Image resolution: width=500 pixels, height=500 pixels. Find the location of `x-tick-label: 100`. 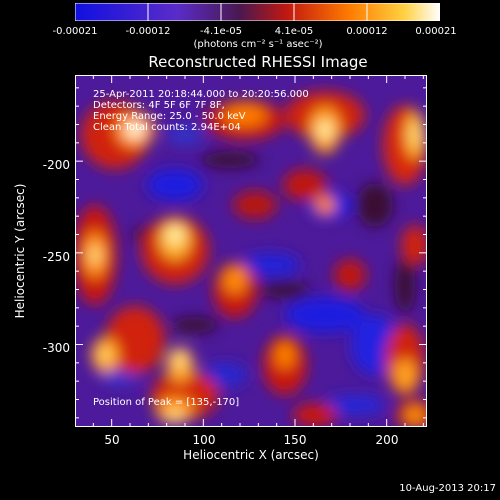

x-tick-label: 100 is located at coordinates (204, 440).